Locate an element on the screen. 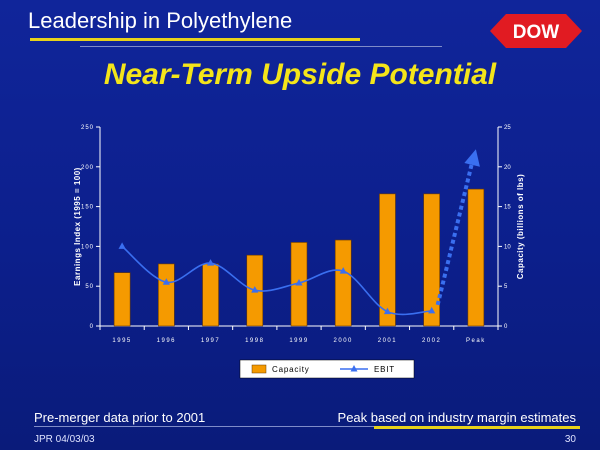 Image resolution: width=600 pixels, height=450 pixels. x-tick-label: 2001 is located at coordinates (387, 341).